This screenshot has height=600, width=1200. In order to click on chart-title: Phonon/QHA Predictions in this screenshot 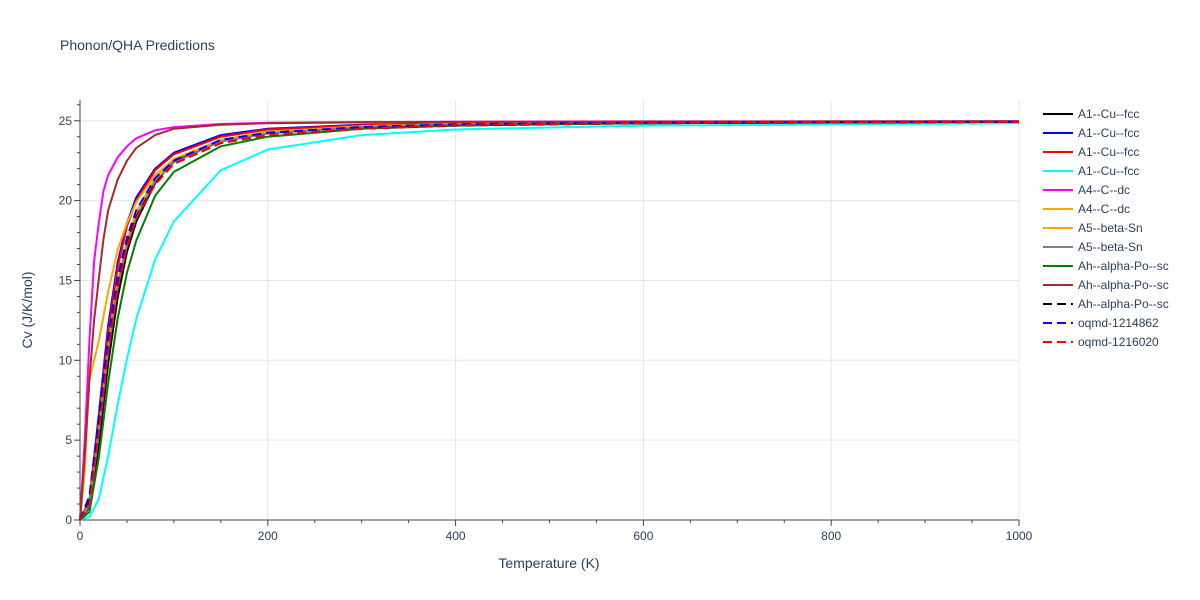, I will do `click(137, 45)`.